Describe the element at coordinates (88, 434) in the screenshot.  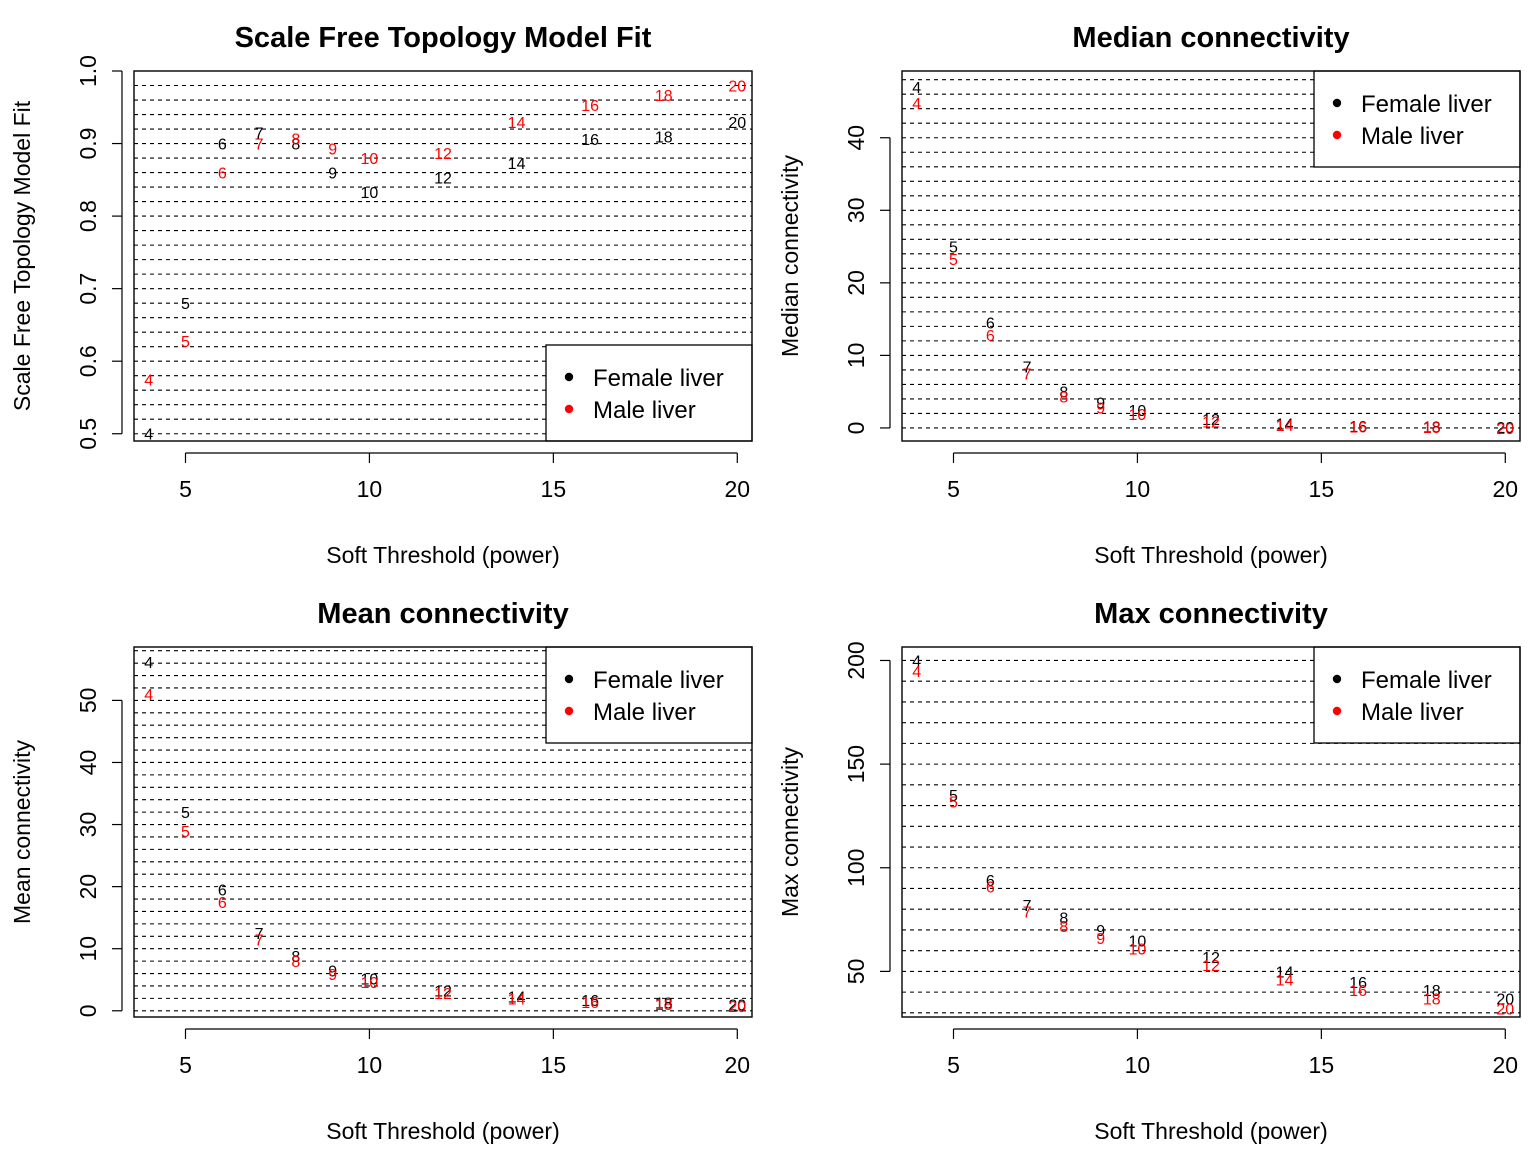
I see `y-tick-label: 0.5` at that location.